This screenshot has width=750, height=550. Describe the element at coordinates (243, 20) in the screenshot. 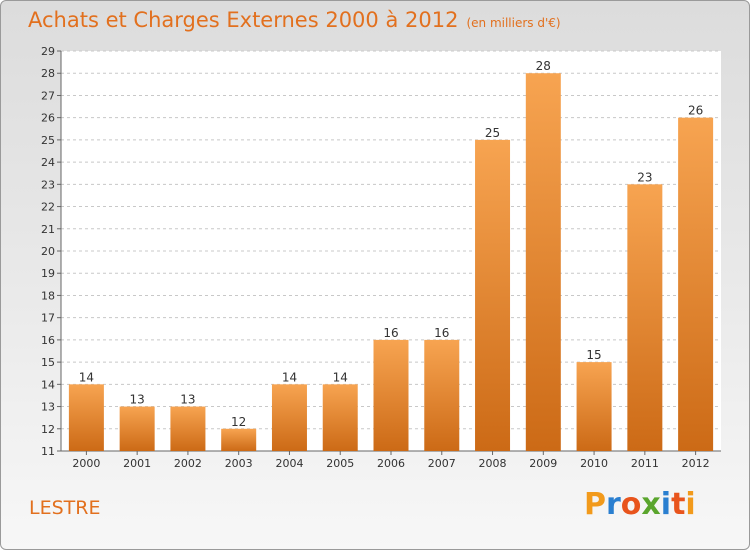

I see `chart-title-text: Achats et Charges Externes 2000 à 2012` at that location.